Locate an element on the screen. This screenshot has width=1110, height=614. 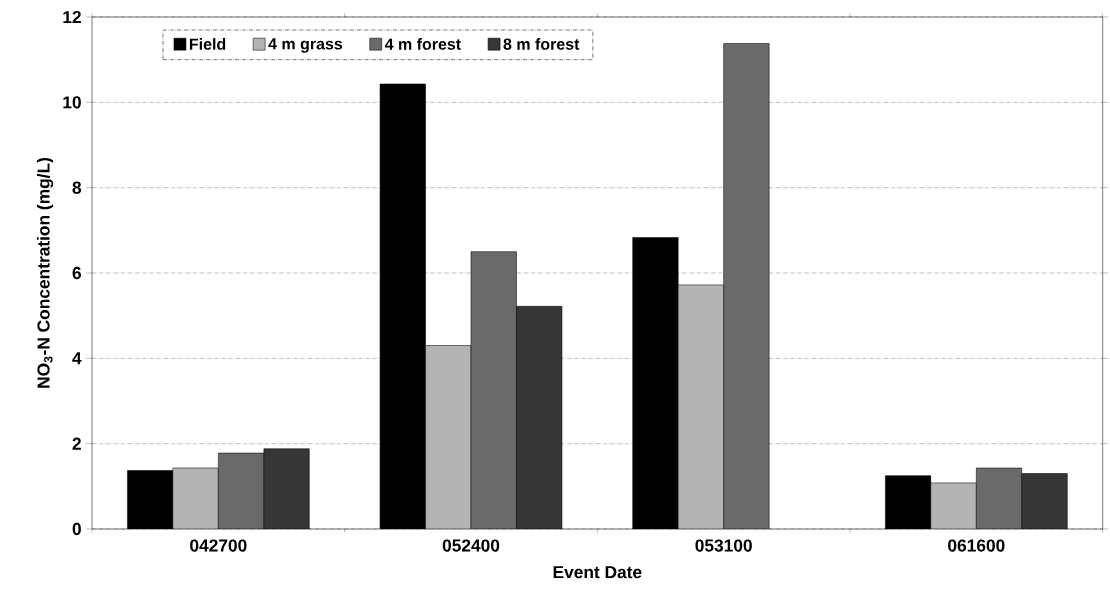
y-axis-title: NO$_{3}$-N Concentration (mg/L) is located at coordinates (45, 272).